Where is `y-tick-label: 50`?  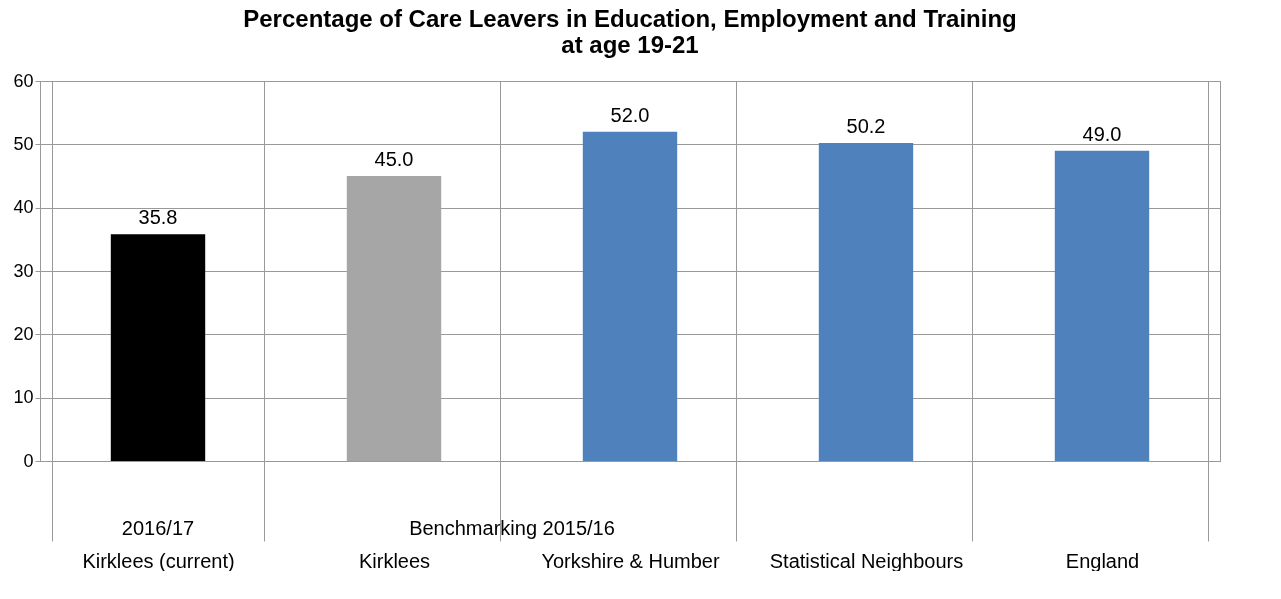
y-tick-label: 50 is located at coordinates (23, 143).